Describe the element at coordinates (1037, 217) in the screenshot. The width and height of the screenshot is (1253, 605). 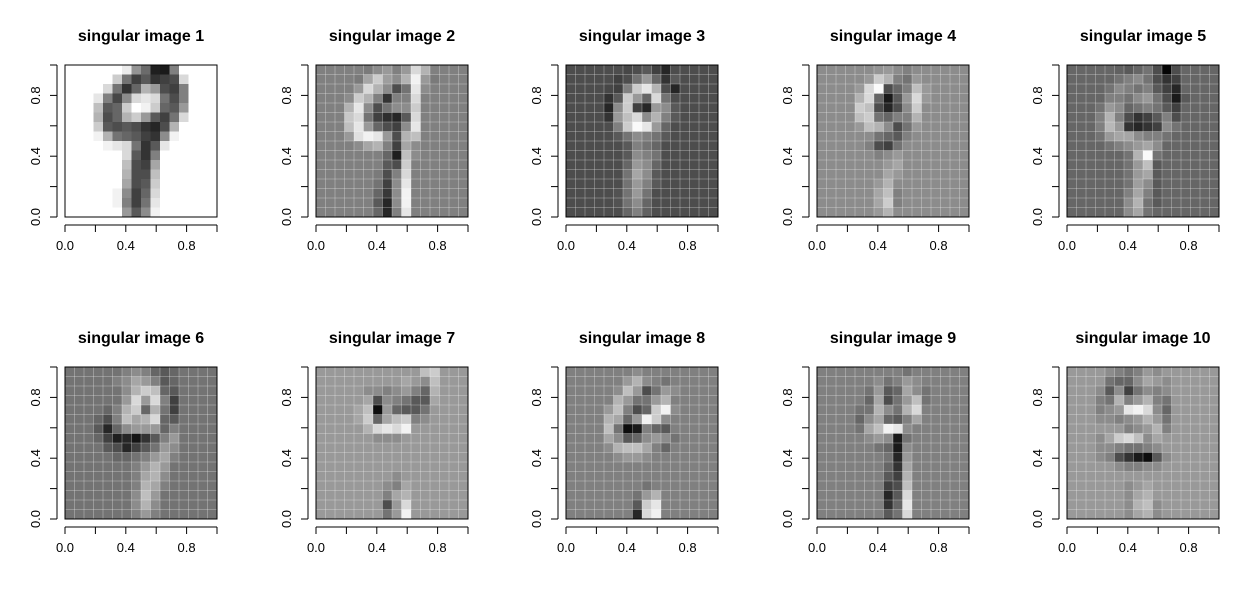
I see `y-tick-label: 0.0` at that location.